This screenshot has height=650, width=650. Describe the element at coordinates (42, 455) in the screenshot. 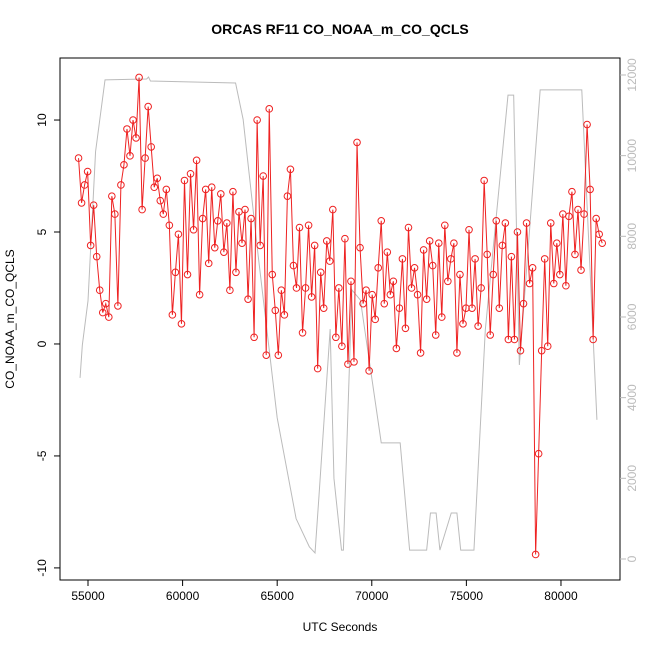

I see `y-tick-label: -5` at that location.